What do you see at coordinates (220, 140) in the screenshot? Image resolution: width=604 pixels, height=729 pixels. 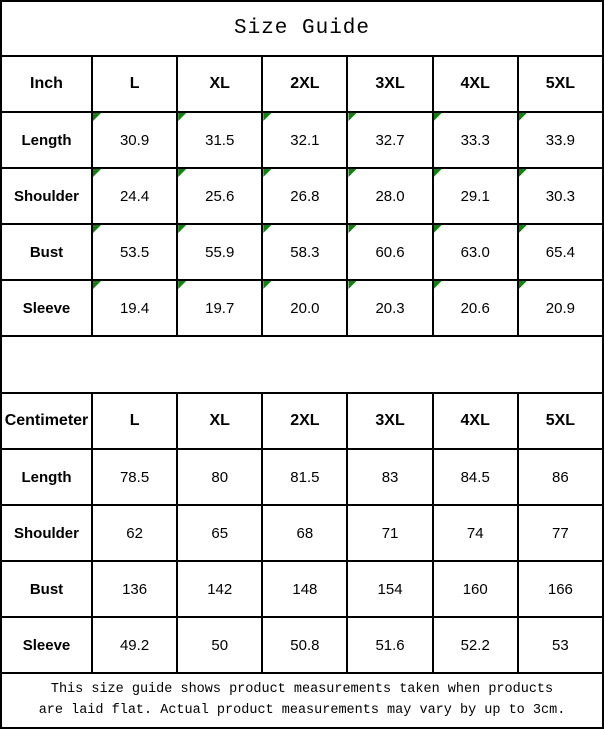 I see `size-cell: 31.5` at bounding box center [220, 140].